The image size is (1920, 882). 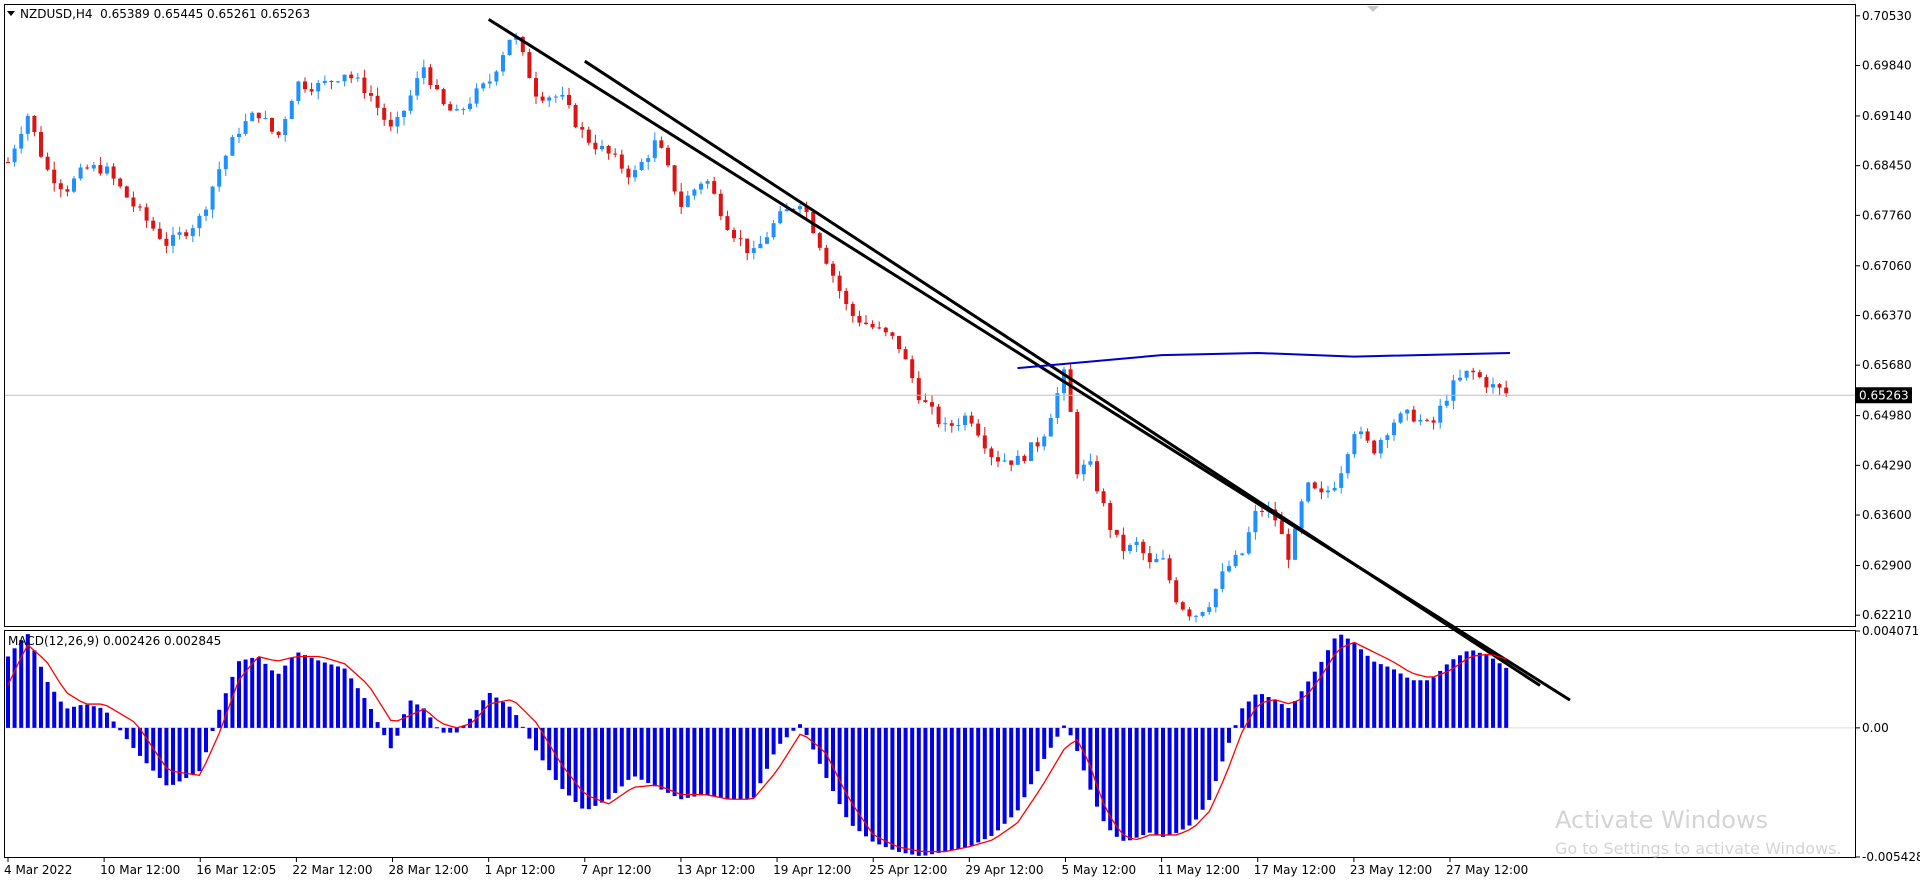 I want to click on scroll-marker-icon, so click(x=1373, y=9).